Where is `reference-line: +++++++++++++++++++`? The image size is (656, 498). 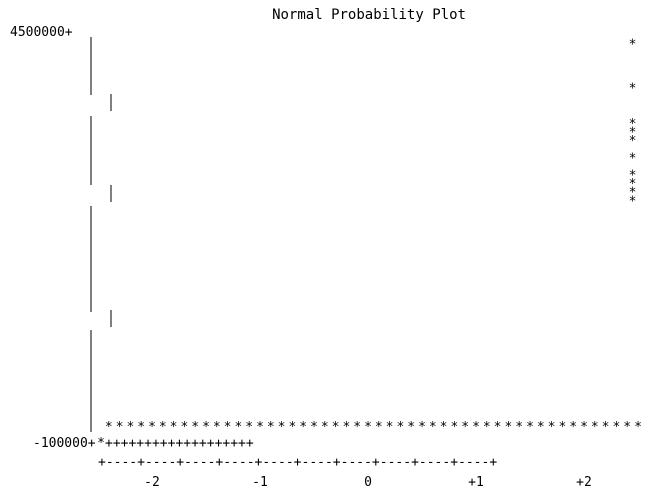 reference-line: +++++++++++++++++++ is located at coordinates (179, 443).